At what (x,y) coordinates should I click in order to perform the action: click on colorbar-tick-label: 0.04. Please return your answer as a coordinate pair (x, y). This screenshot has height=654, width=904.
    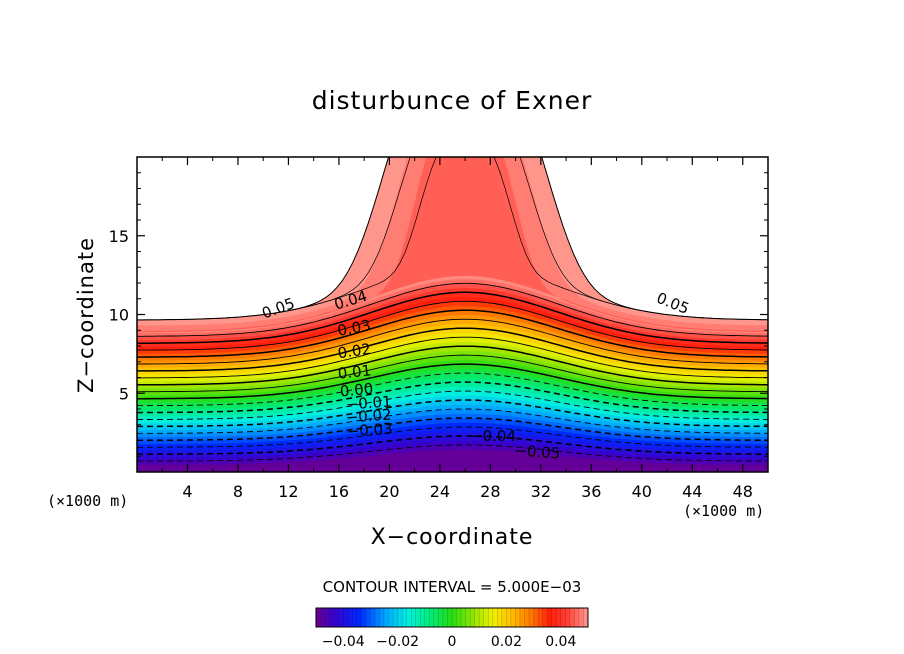
    Looking at the image, I should click on (560, 642).